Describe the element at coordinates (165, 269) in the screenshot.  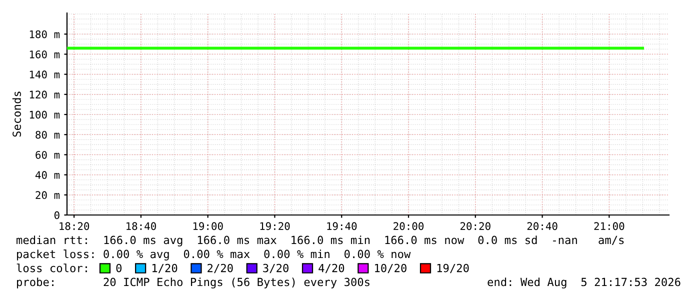
I see `legend-label: 1/20` at that location.